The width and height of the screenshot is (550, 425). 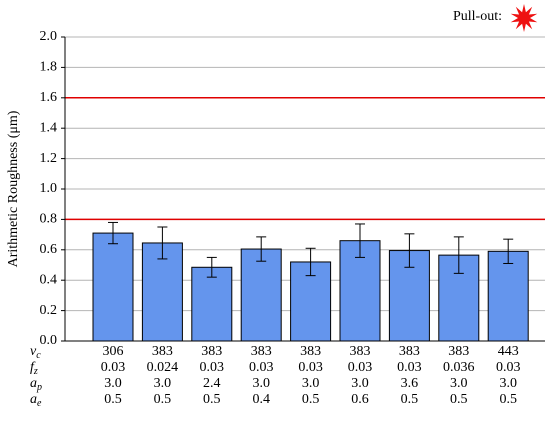 I want to click on y-axis-label: Arithmetic Roughness (μm), so click(x=13, y=188).